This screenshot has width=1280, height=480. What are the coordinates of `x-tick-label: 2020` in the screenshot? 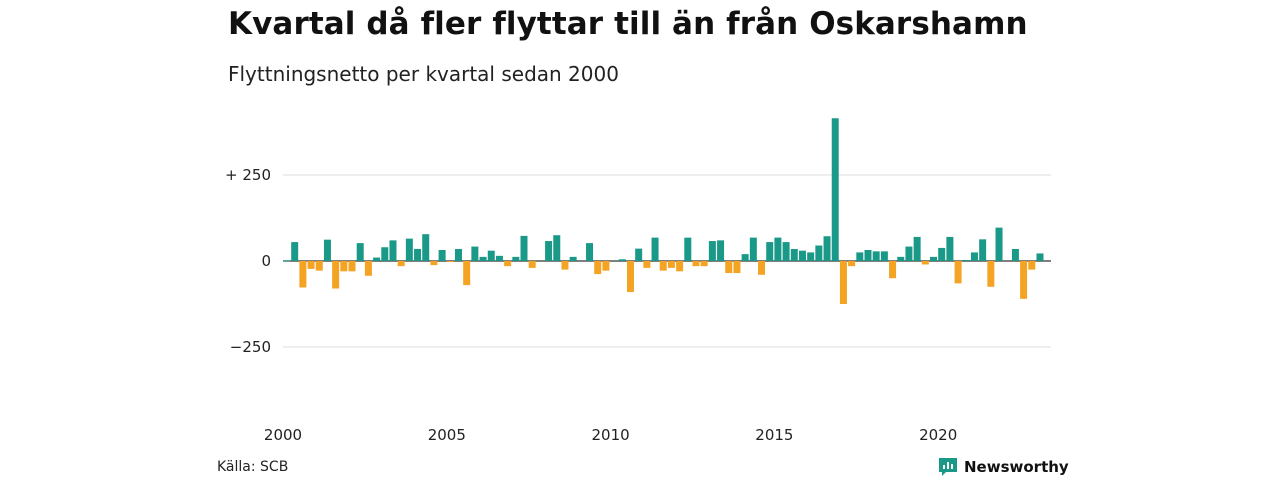 It's located at (938, 435).